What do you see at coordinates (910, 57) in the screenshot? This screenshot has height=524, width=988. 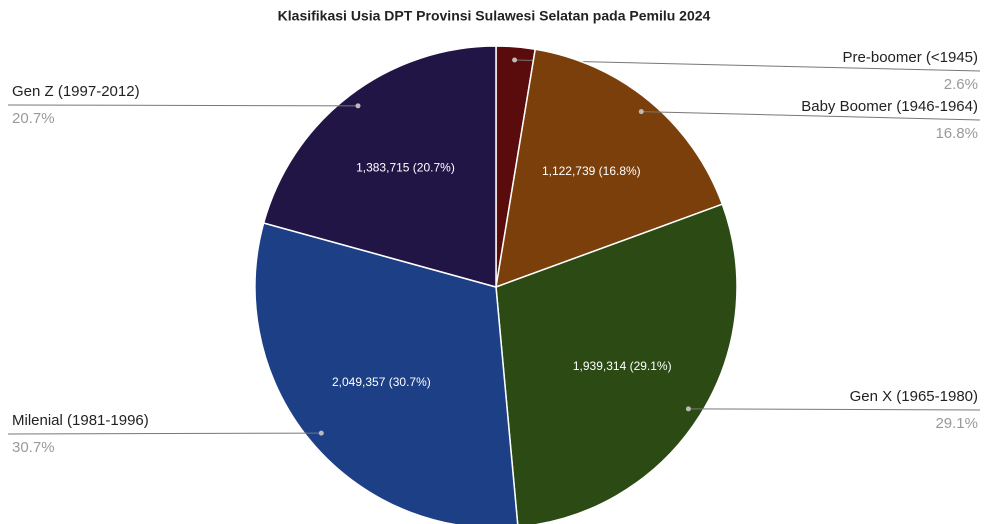 I see `legend-label: Pre-boomer (<1945)` at bounding box center [910, 57].